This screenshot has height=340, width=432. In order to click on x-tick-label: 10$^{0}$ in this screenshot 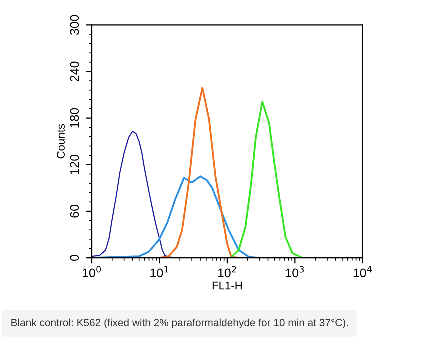, I will do `click(92, 272)`.